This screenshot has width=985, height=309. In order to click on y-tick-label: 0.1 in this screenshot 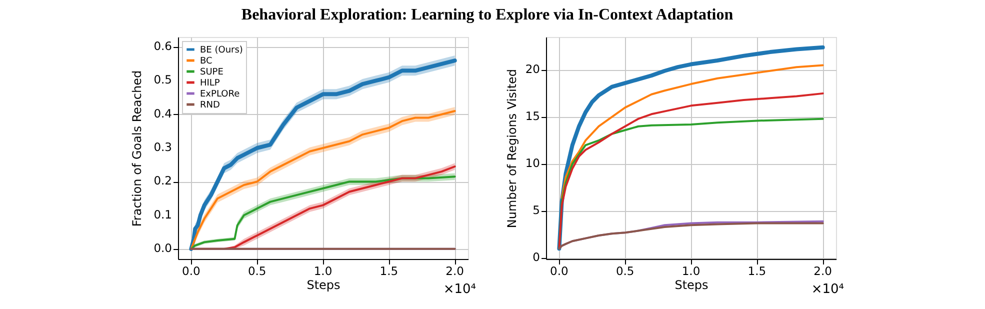, I will do `click(163, 214)`.